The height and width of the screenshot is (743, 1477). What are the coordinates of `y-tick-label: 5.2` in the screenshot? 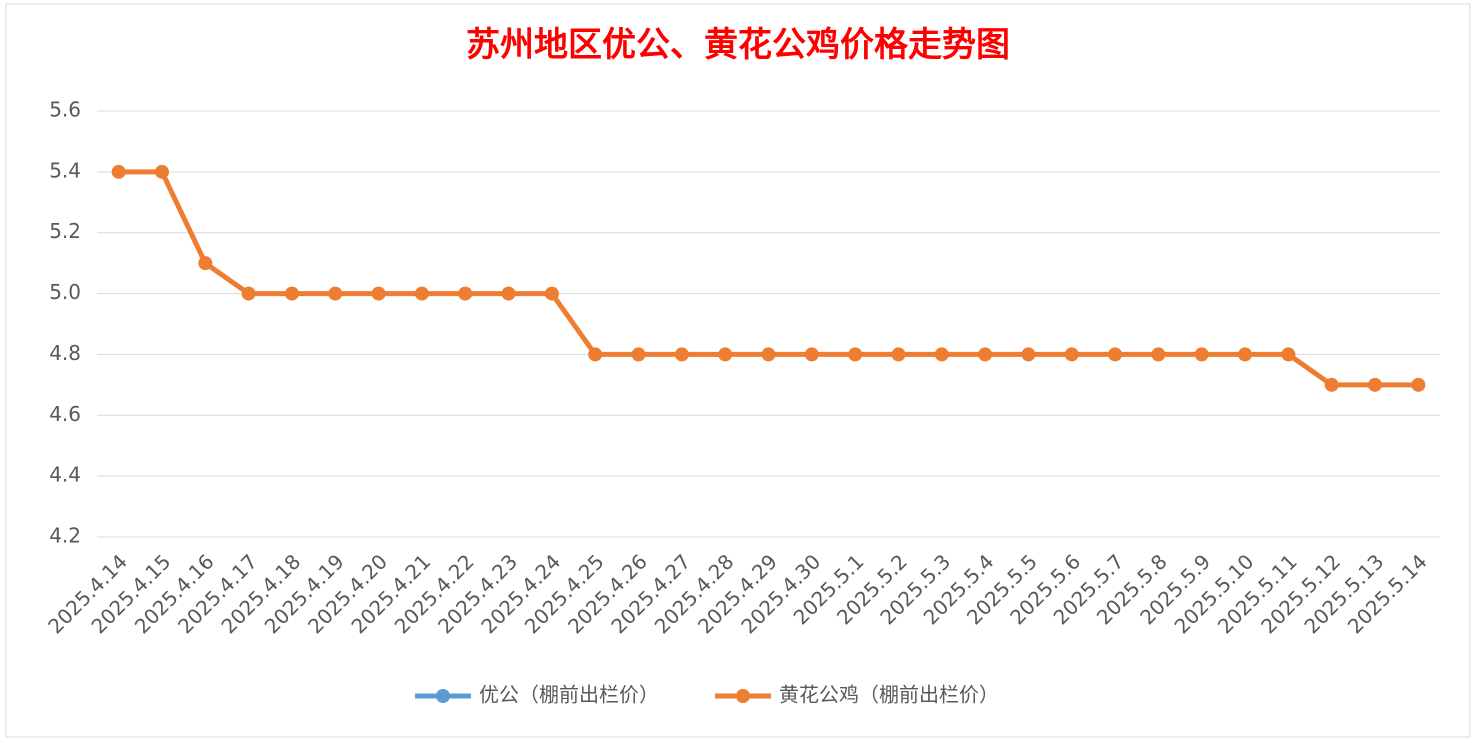 It's located at (65, 231).